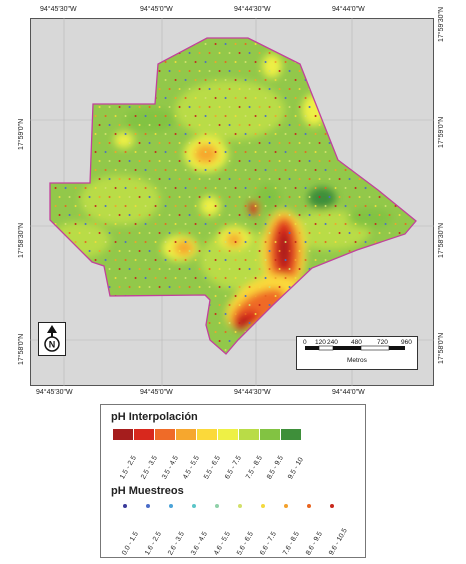  I want to click on interp-class-label: 3.5 - 4.5, so click(170, 467).